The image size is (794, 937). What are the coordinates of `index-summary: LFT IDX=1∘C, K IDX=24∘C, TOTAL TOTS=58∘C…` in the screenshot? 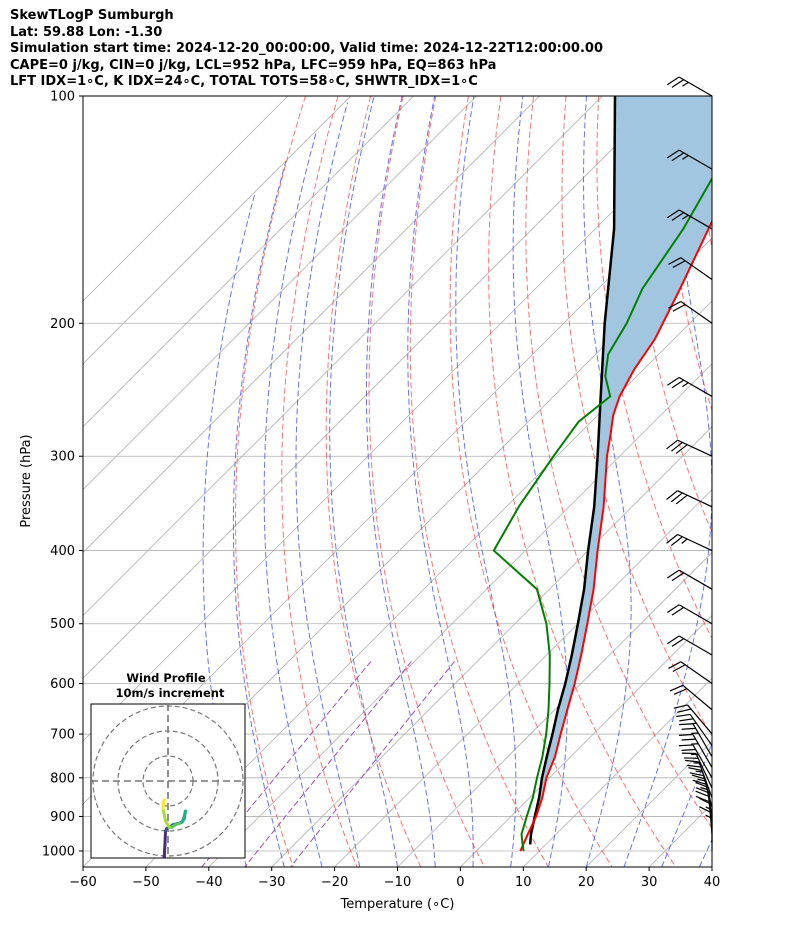 It's located at (244, 81).